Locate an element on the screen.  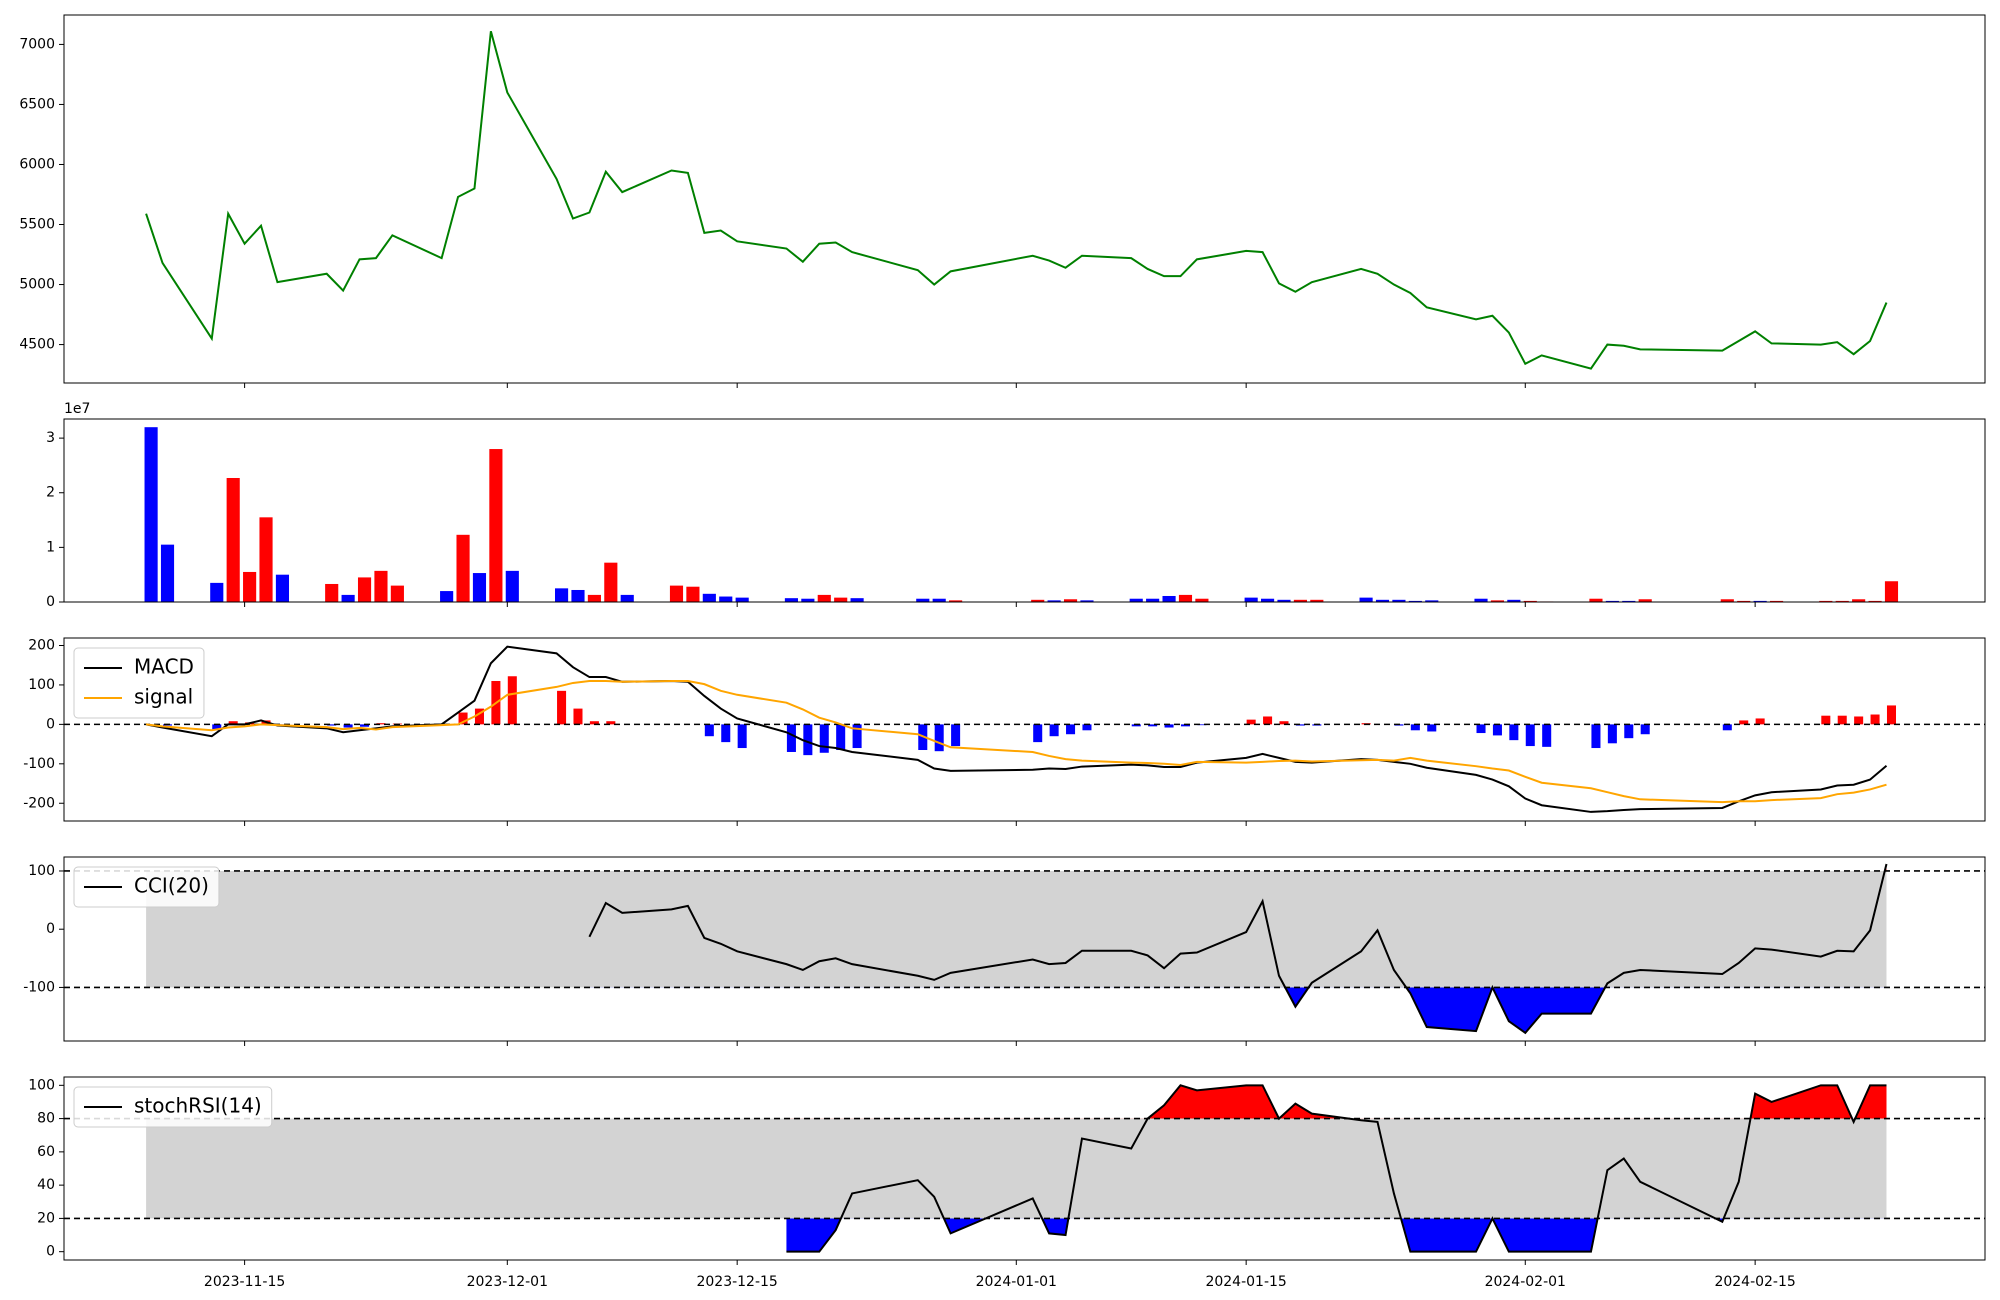
oversold-fill is located at coordinates (1445, 1010).